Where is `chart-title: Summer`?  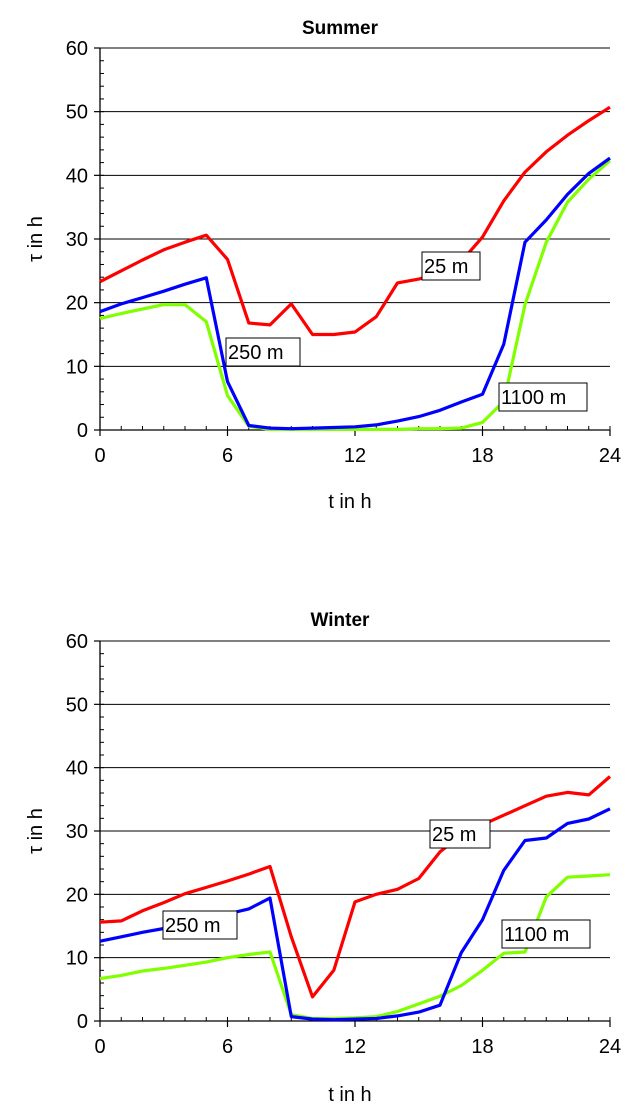
chart-title: Summer is located at coordinates (340, 28).